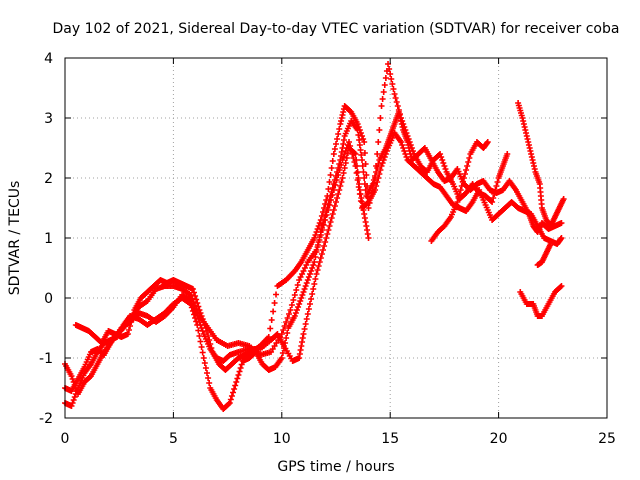  Describe the element at coordinates (390, 439) in the screenshot. I see `x-tick-label: 15` at that location.